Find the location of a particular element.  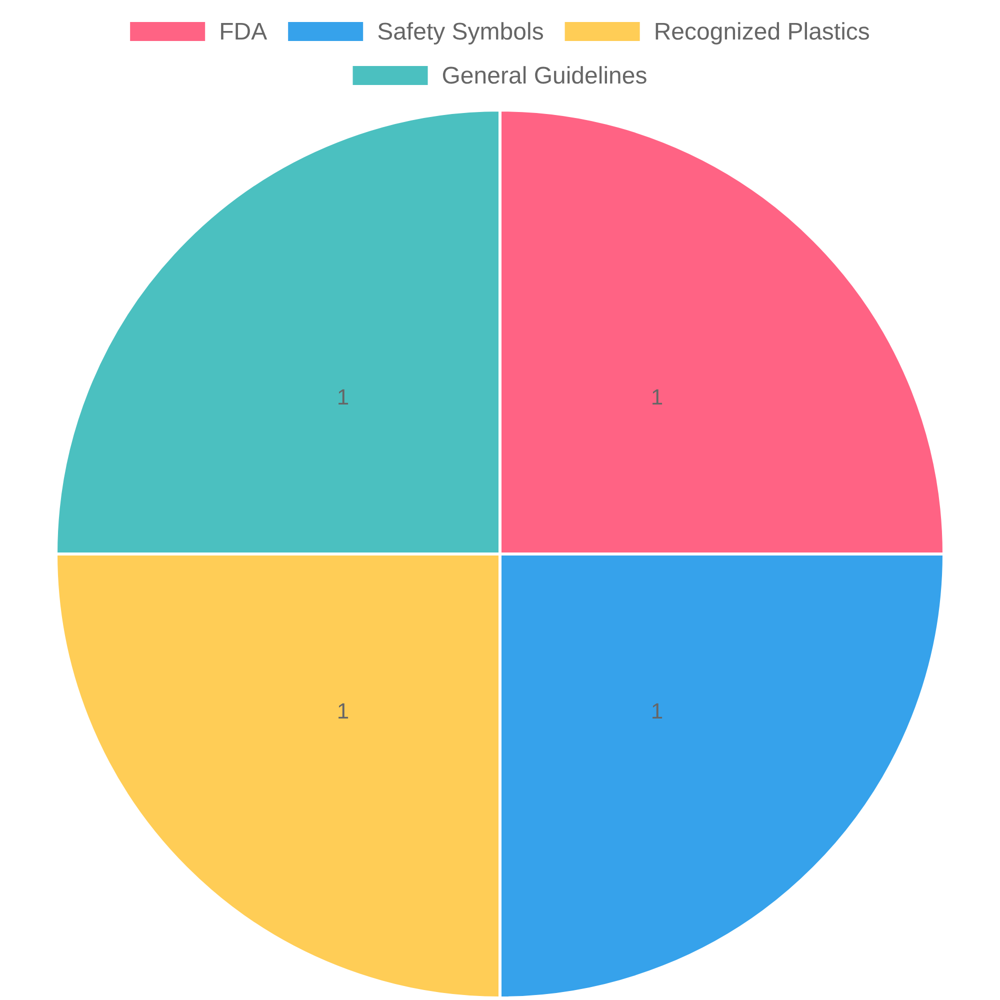

legend-label: Recognized Plastics is located at coordinates (762, 32).